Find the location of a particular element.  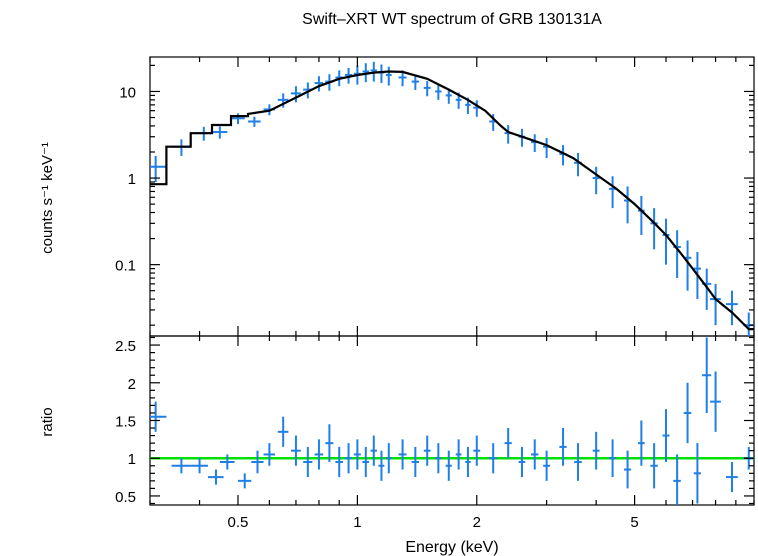

x-tick-label: 5 is located at coordinates (634, 522).